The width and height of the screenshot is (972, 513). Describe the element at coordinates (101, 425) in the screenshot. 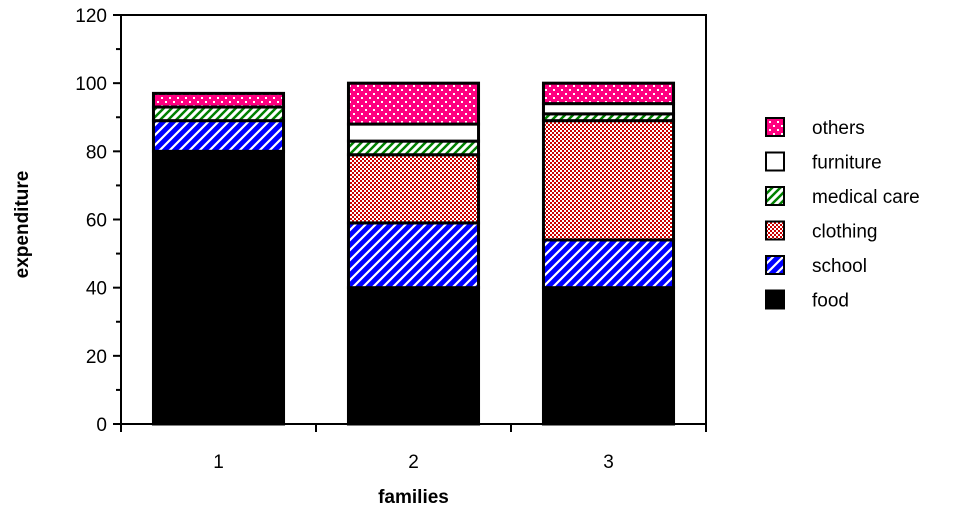

I see `y-tick-label: 0` at that location.